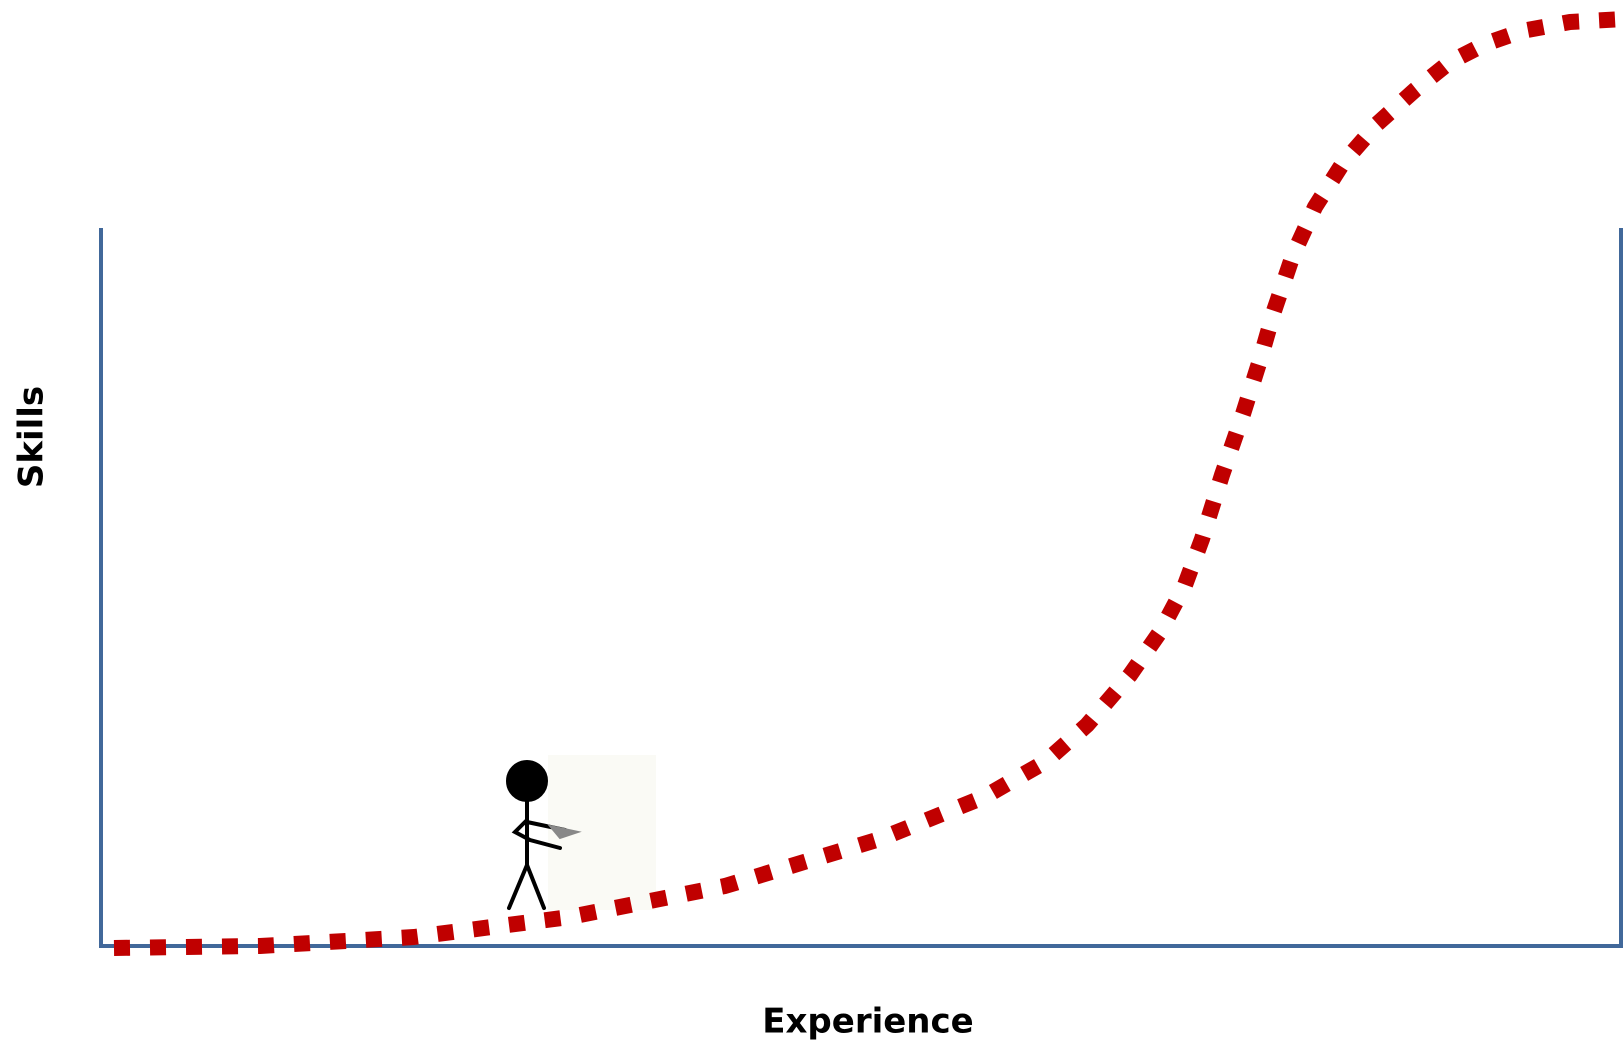 This screenshot has height=1046, width=1624. I want to click on x-axis-label: Experience, so click(867, 1022).